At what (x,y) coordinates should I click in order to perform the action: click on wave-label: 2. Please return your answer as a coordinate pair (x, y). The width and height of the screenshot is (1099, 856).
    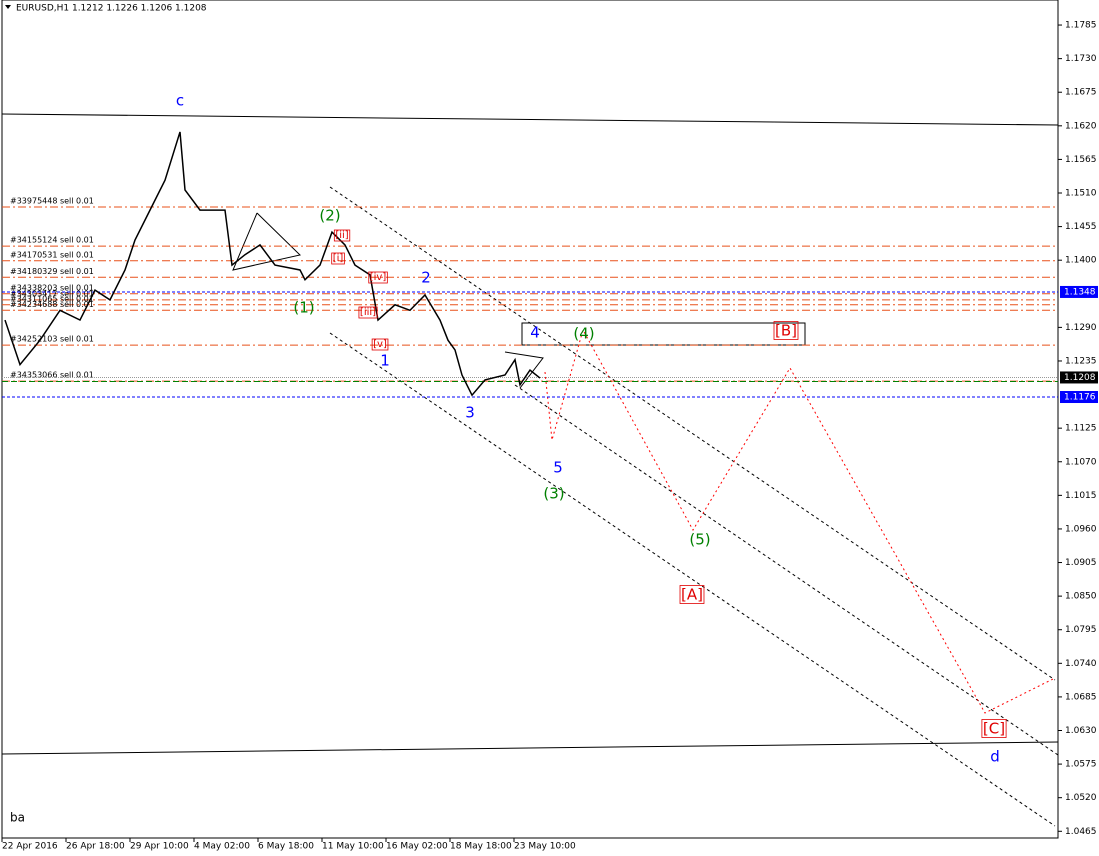
    Looking at the image, I should click on (426, 278).